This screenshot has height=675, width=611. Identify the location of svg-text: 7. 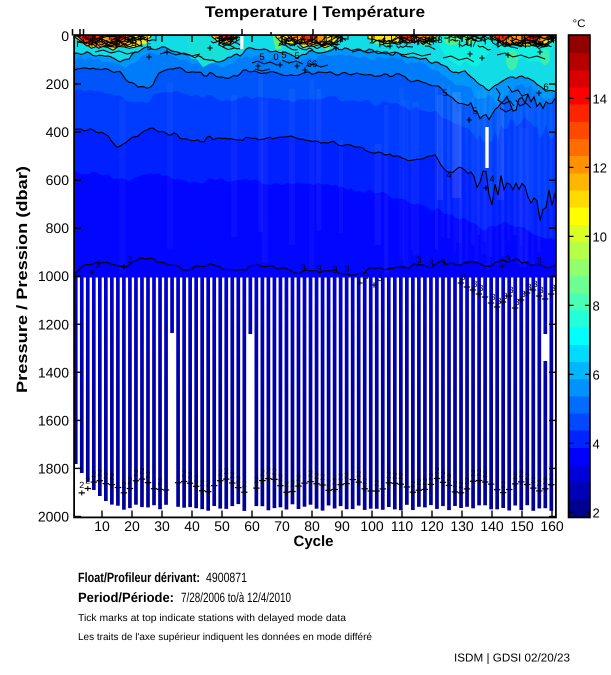
(473, 44).